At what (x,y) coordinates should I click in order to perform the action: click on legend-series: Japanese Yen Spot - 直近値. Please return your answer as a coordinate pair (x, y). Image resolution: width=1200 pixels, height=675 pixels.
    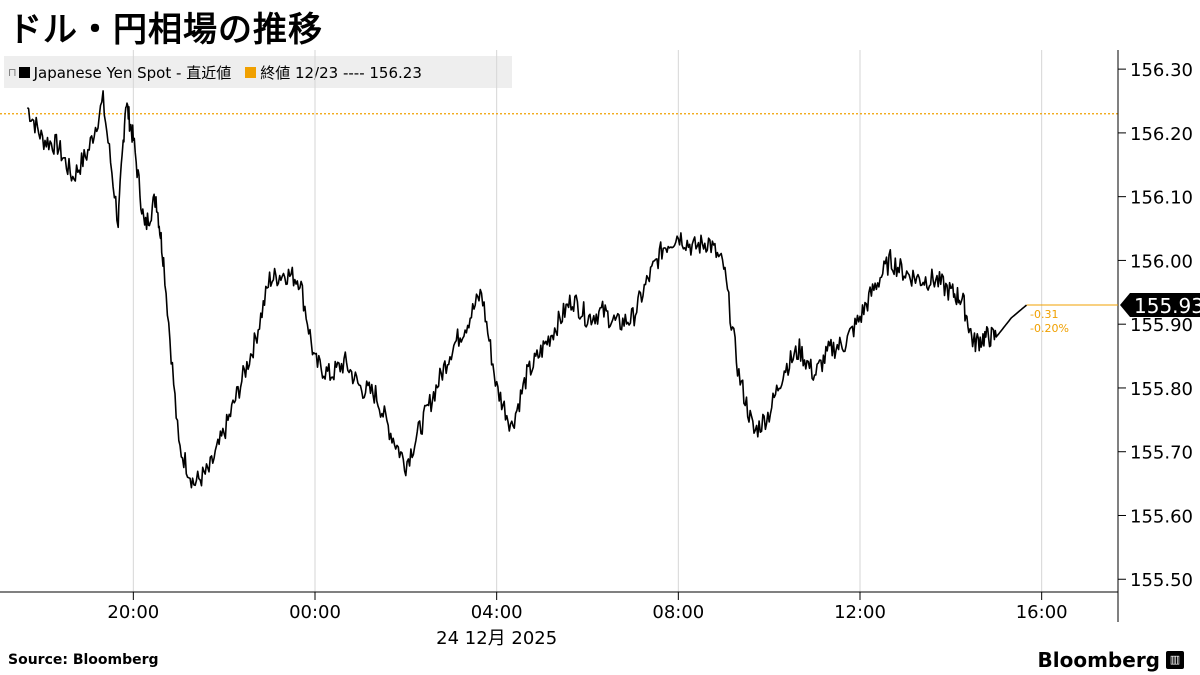
    Looking at the image, I should click on (125, 72).